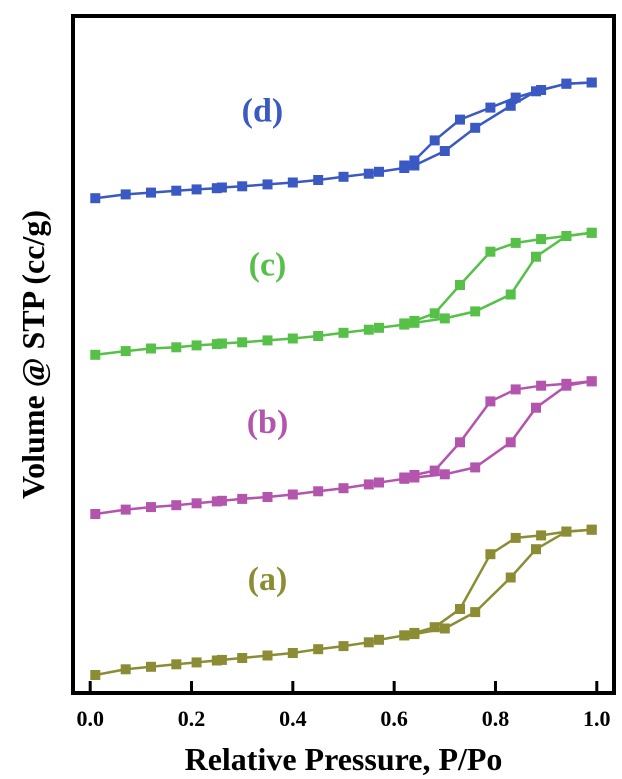  What do you see at coordinates (268, 422) in the screenshot?
I see `series-label: (b)` at bounding box center [268, 422].